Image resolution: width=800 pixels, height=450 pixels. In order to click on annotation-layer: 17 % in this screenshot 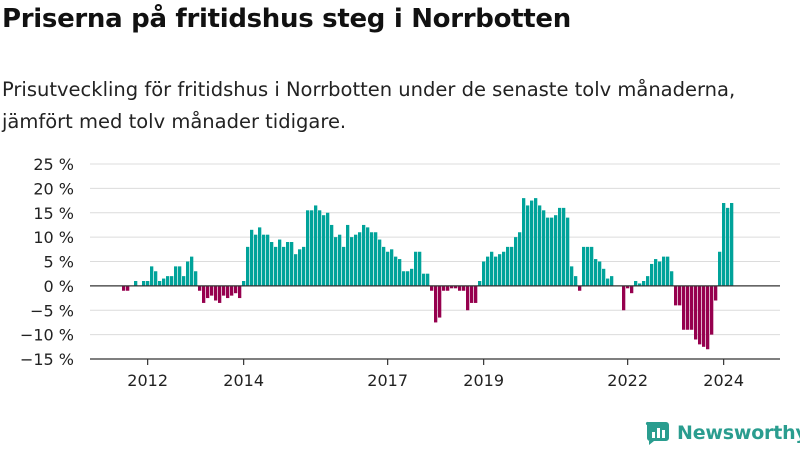, I will do `click(748, 2)`.